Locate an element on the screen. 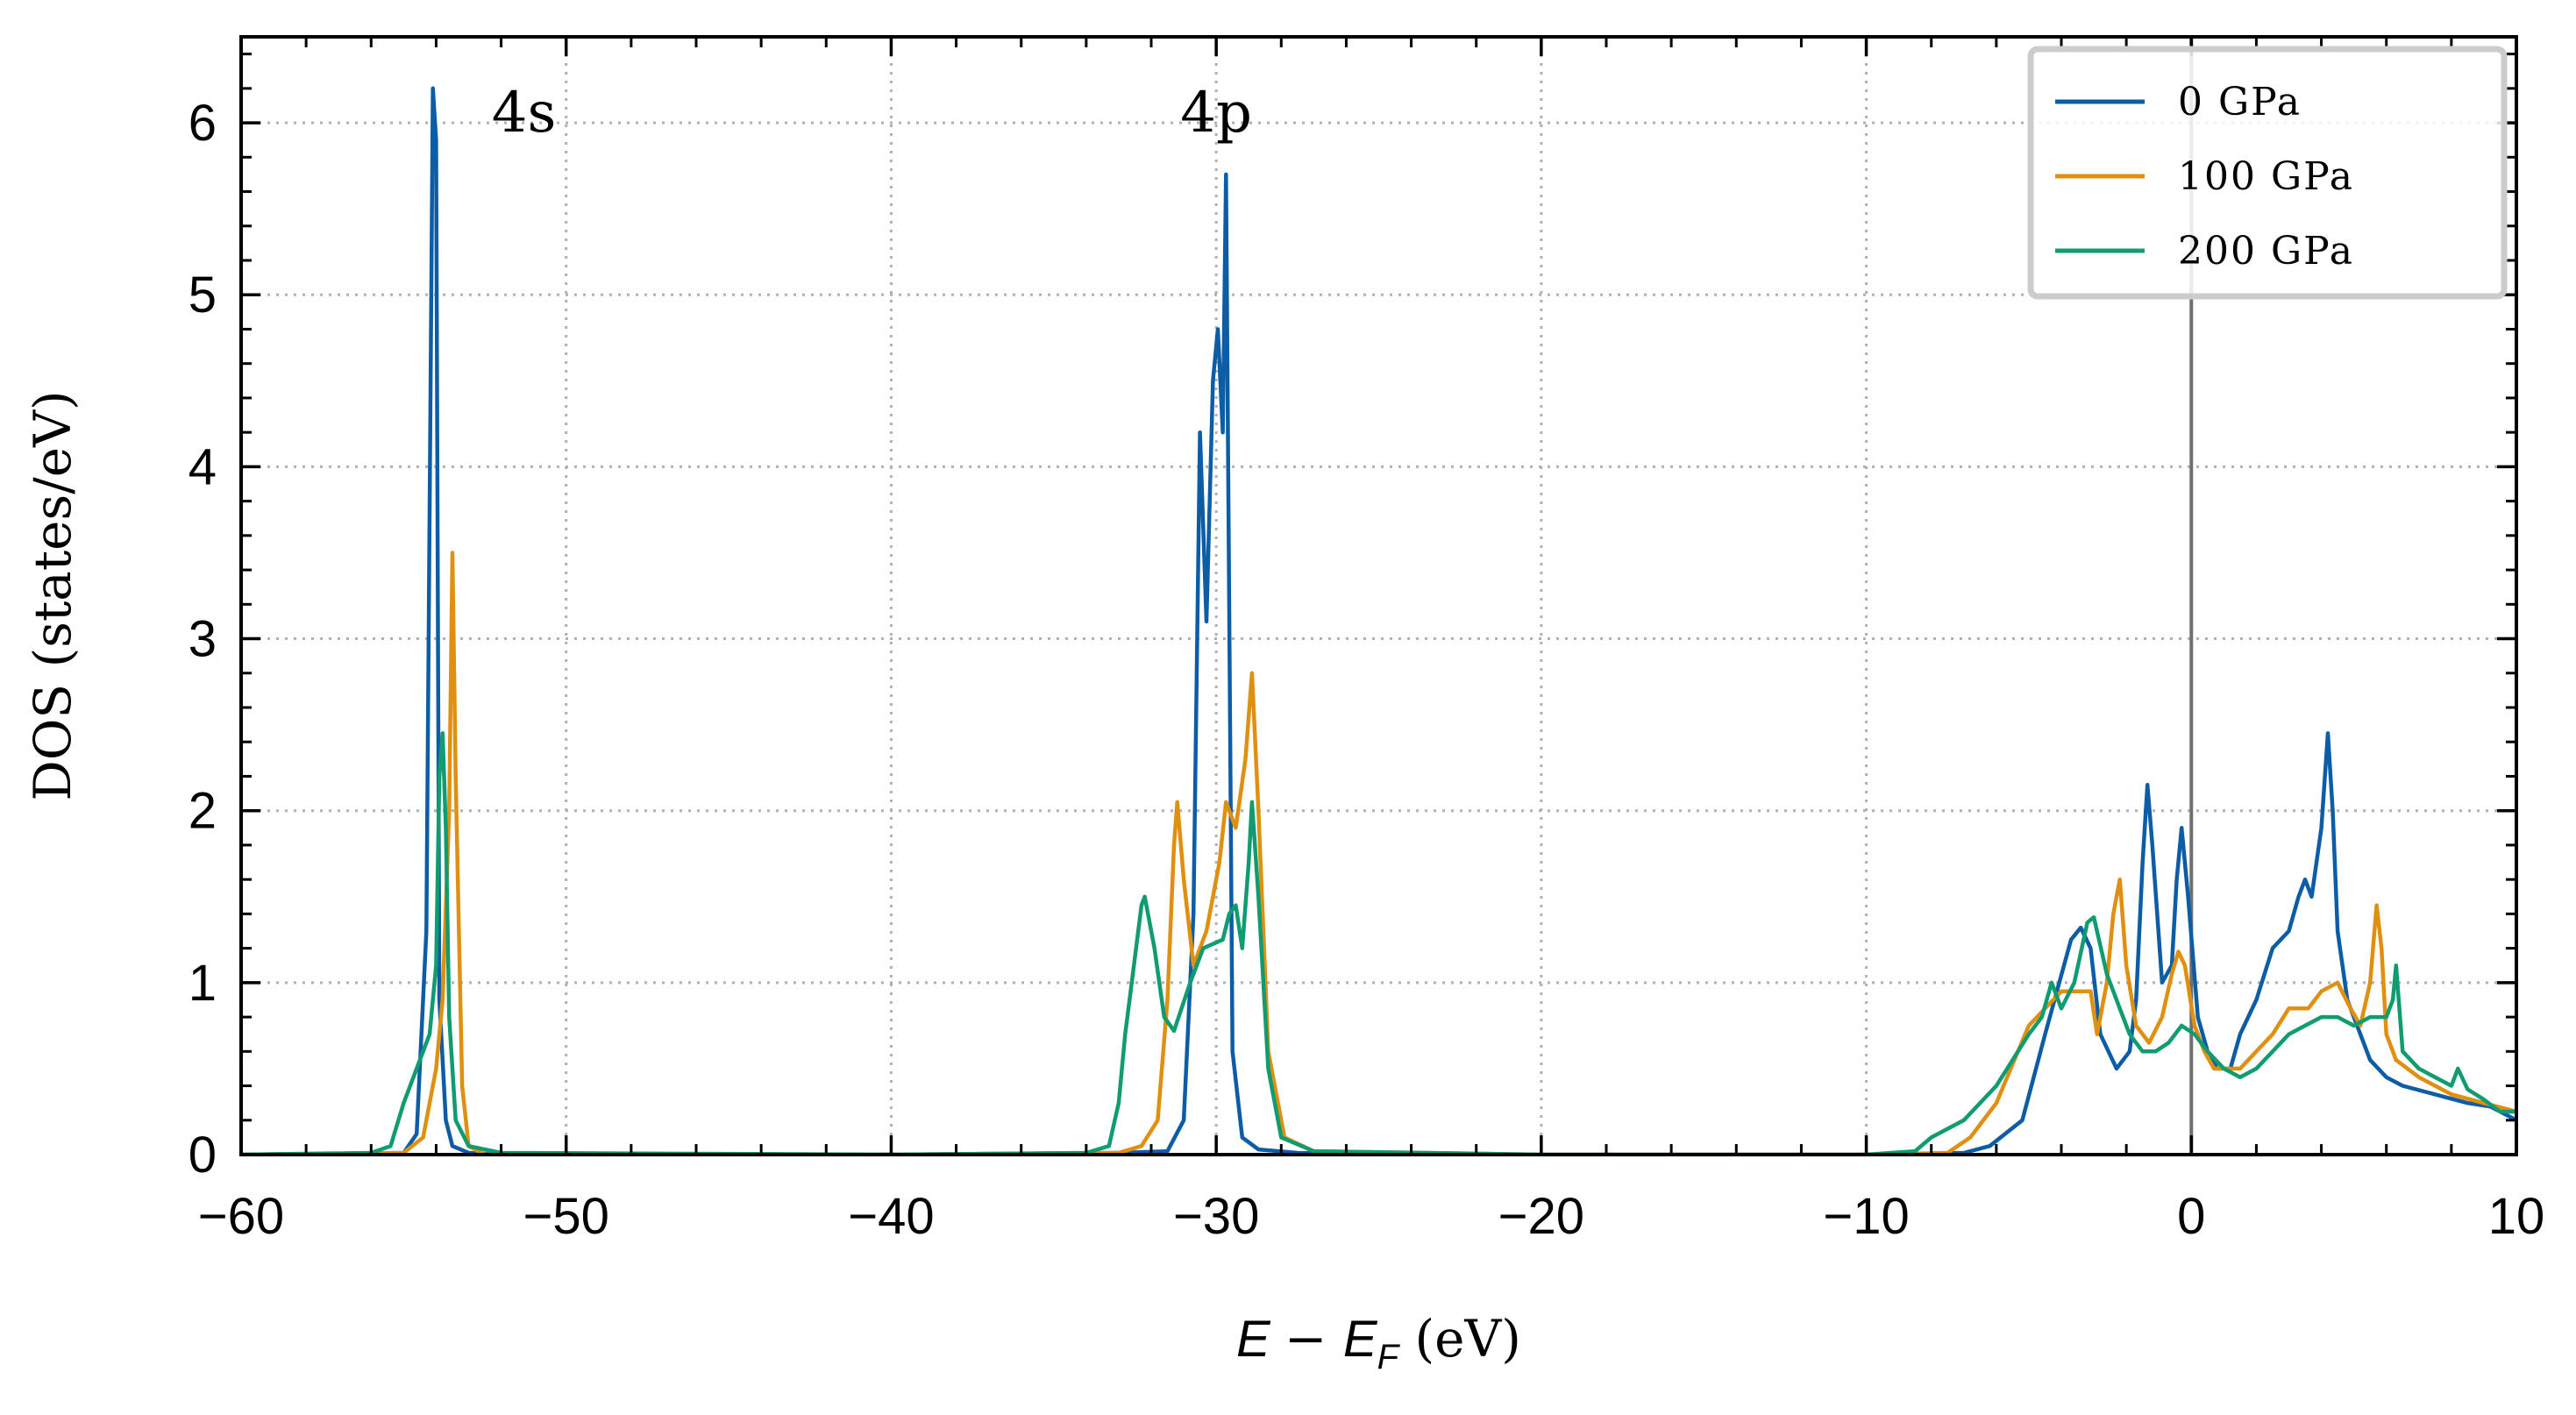  peak-label: 4p is located at coordinates (1216, 113).